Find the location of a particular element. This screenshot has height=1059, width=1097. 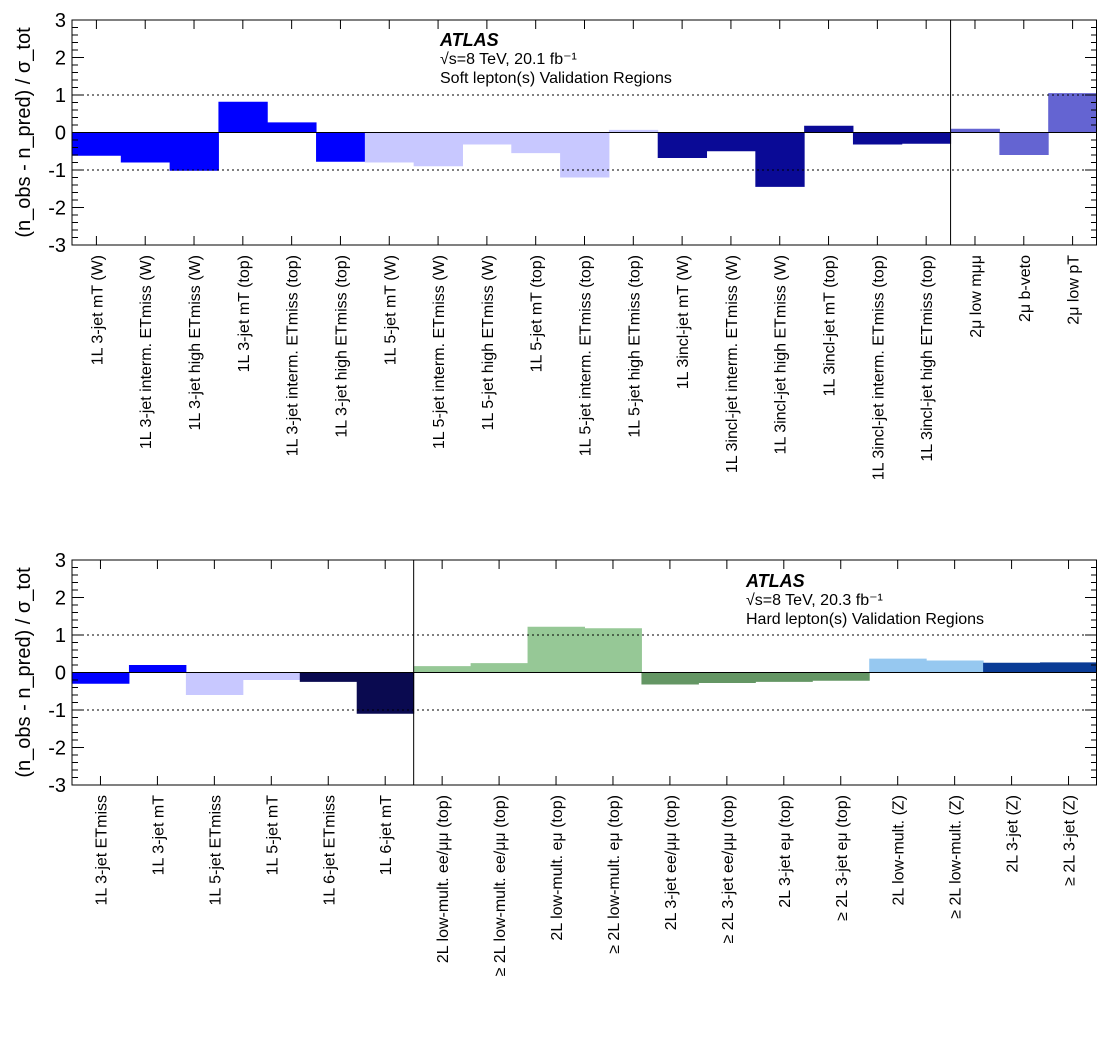

category-label: 1L 5-jet mT (top) is located at coordinates (537, 313).